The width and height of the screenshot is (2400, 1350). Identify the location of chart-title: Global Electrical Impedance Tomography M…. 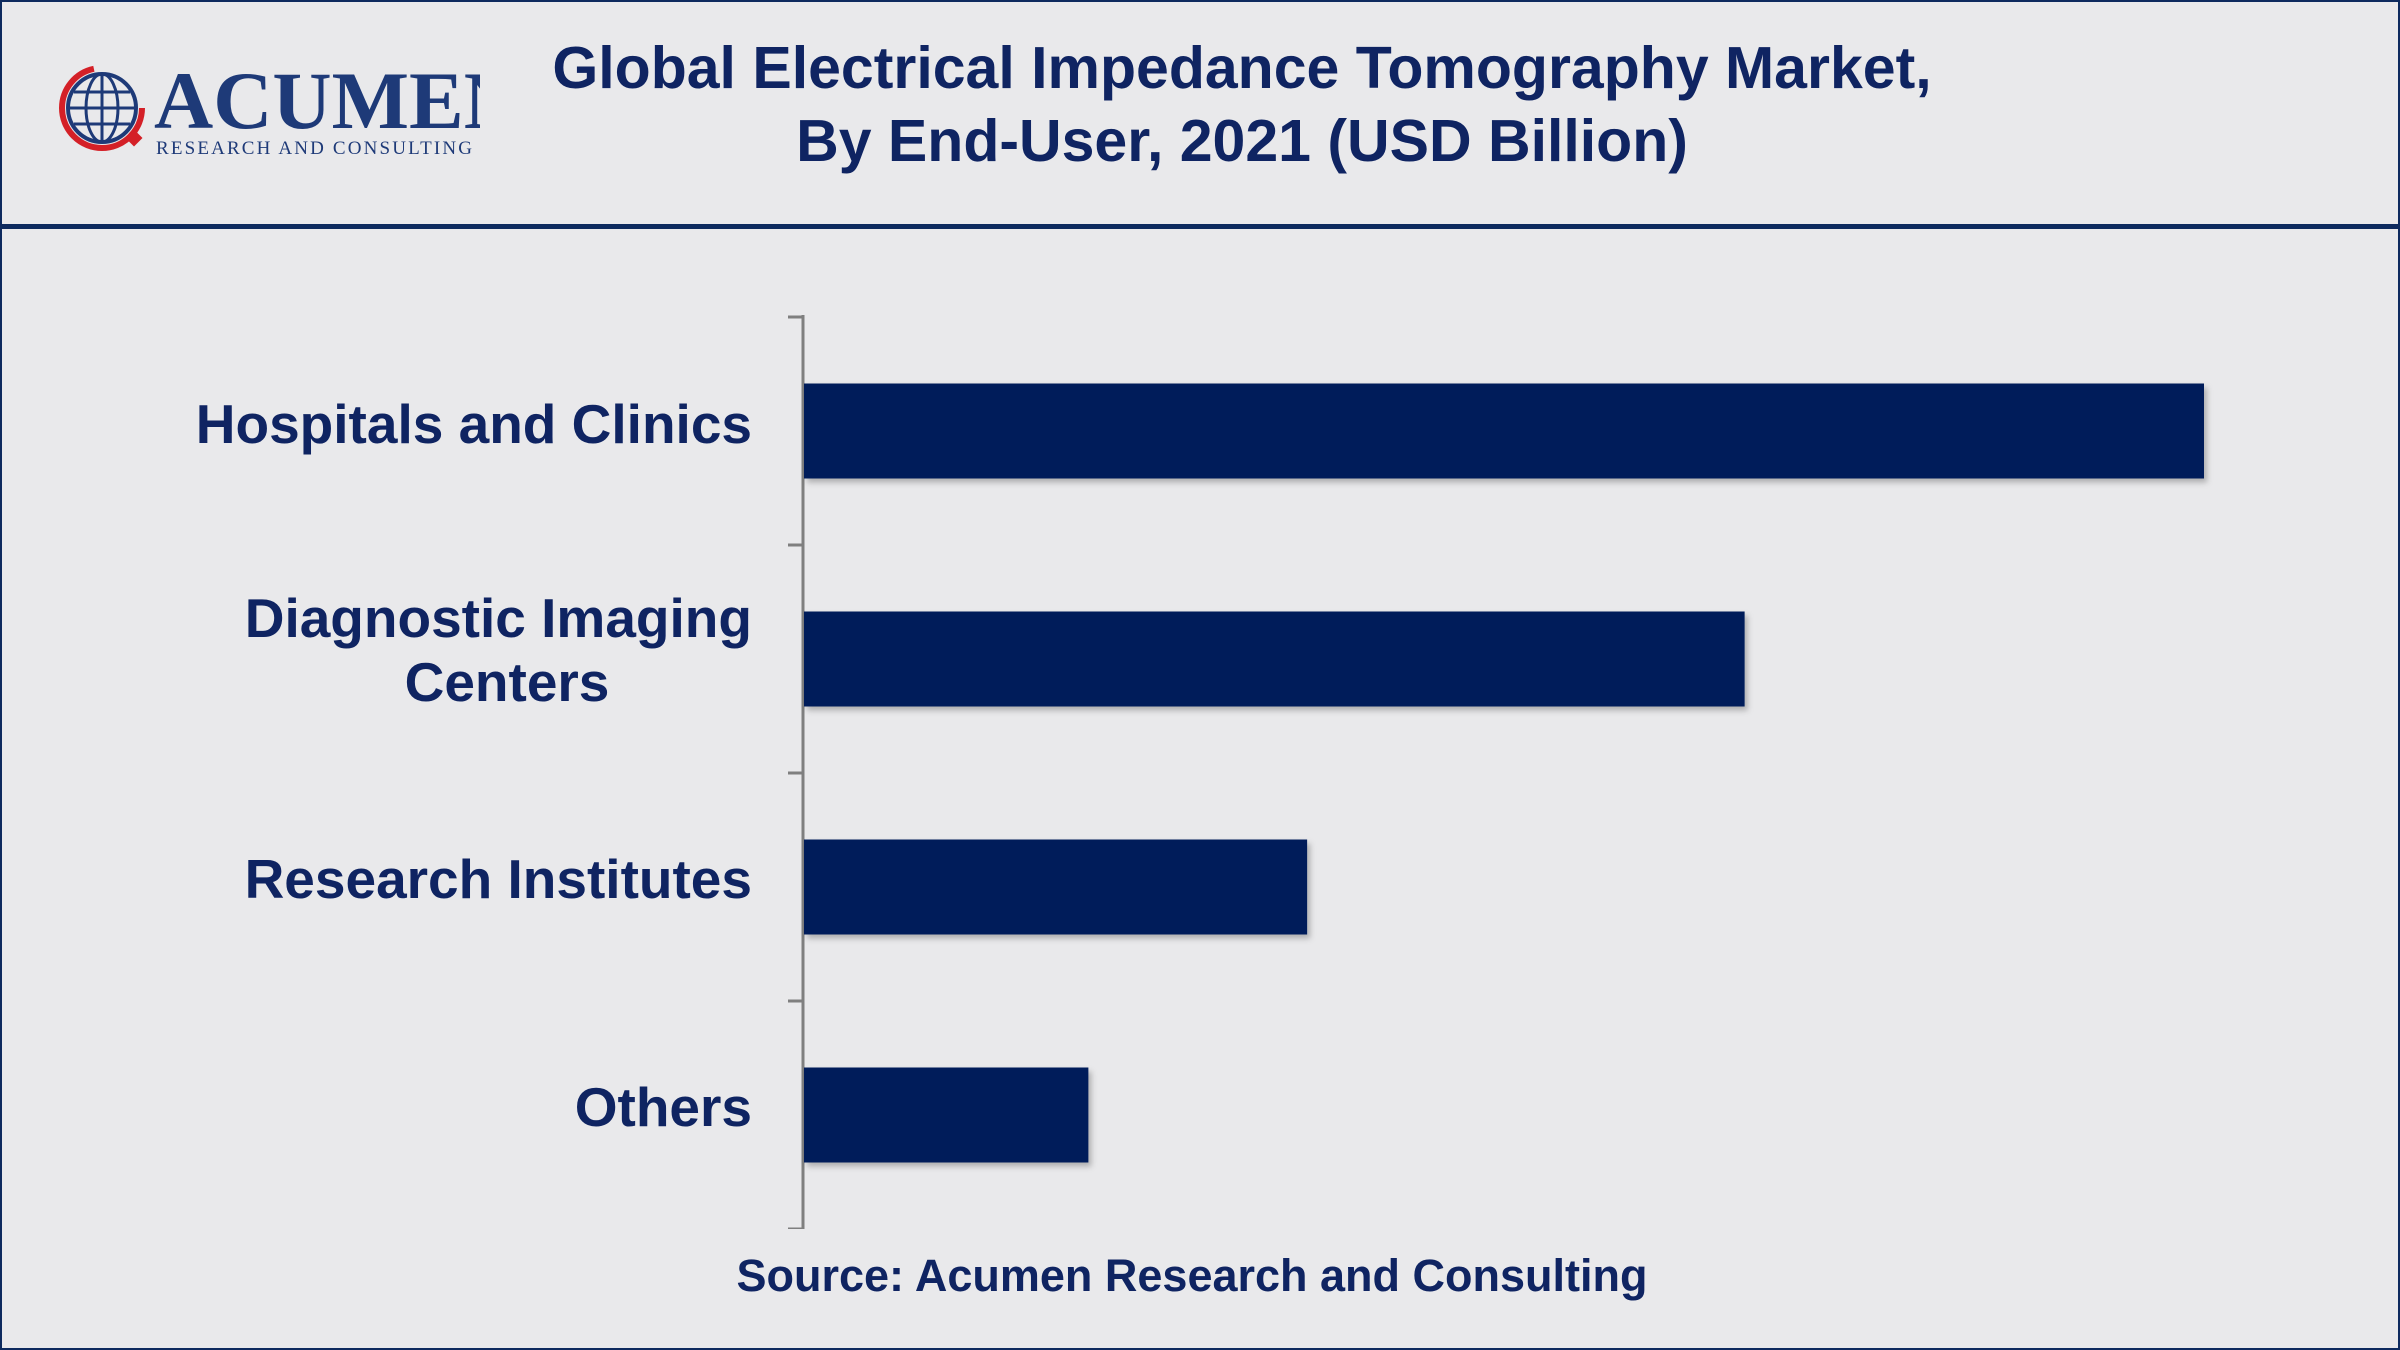
(1242, 105).